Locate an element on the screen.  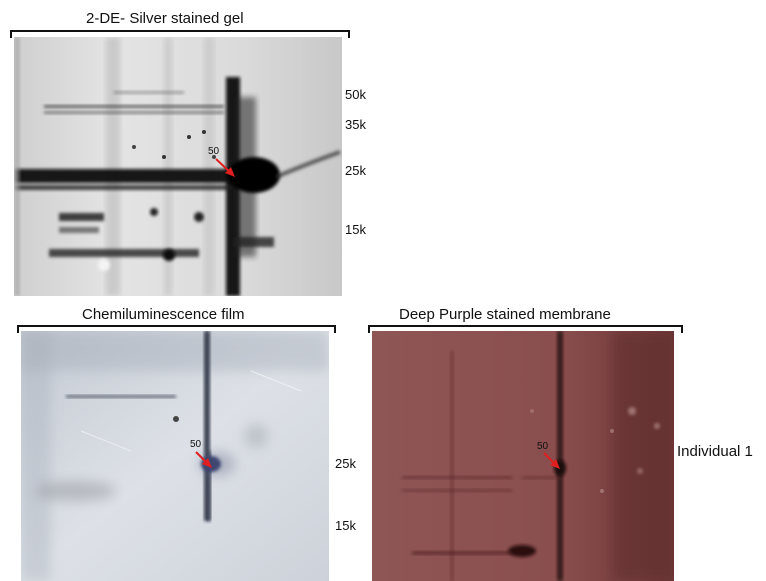
film-red-arrow-icon is located at coordinates (203, 459).